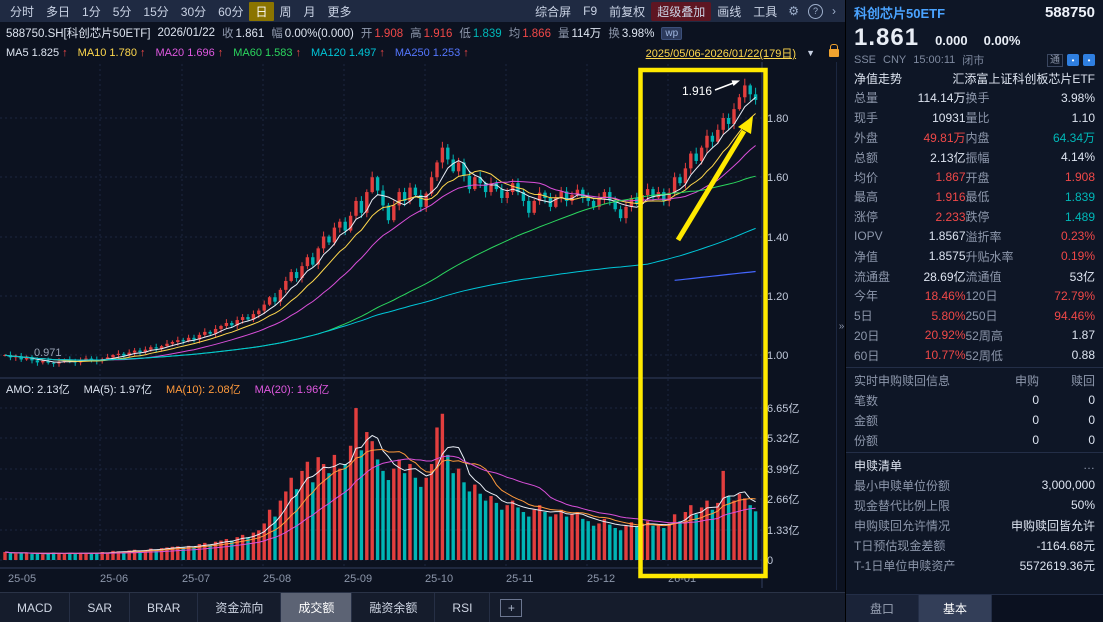 This screenshot has width=1103, height=622. Describe the element at coordinates (951, 40) in the screenshot. I see `price-change: 0.000` at that location.